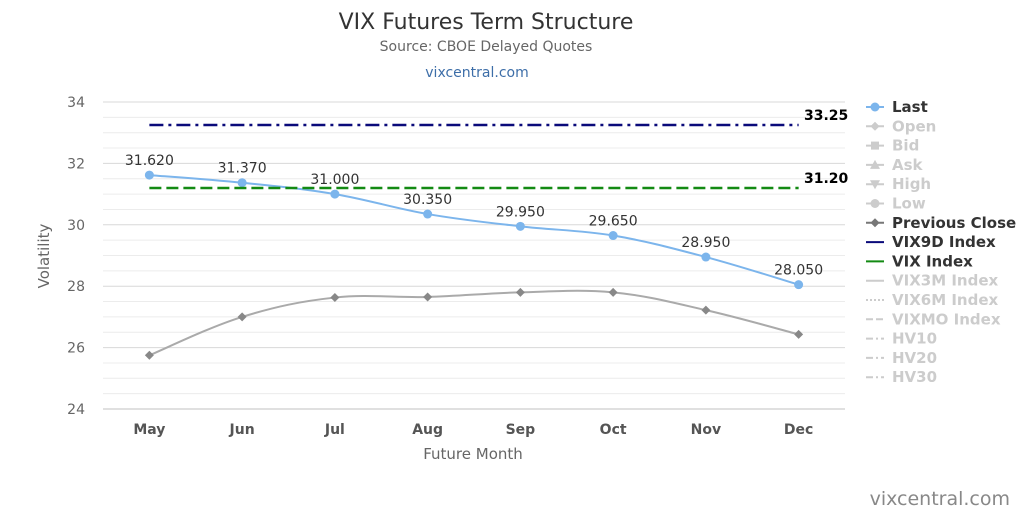 The width and height of the screenshot is (1024, 512). What do you see at coordinates (910, 107) in the screenshot?
I see `legend-label: Last` at bounding box center [910, 107].